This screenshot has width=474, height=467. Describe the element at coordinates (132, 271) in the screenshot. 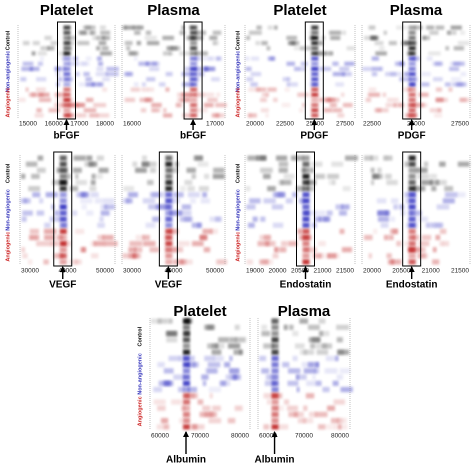

I see `x-tick-label: 30000` at that location.